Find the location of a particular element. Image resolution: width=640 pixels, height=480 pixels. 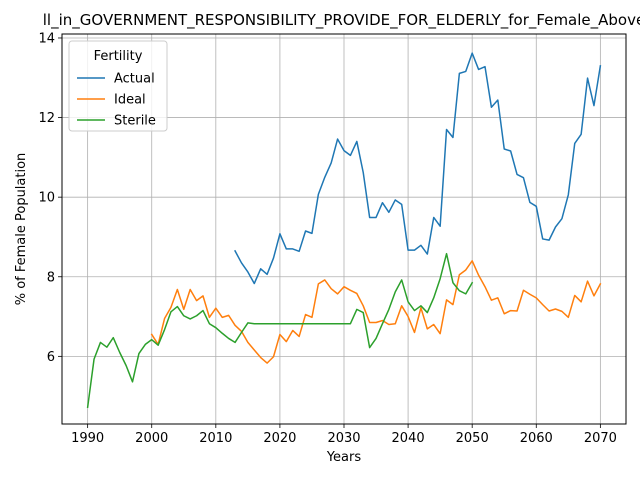

y-axis-ticks: 6 8 10 12 14 is located at coordinates (50, 198).